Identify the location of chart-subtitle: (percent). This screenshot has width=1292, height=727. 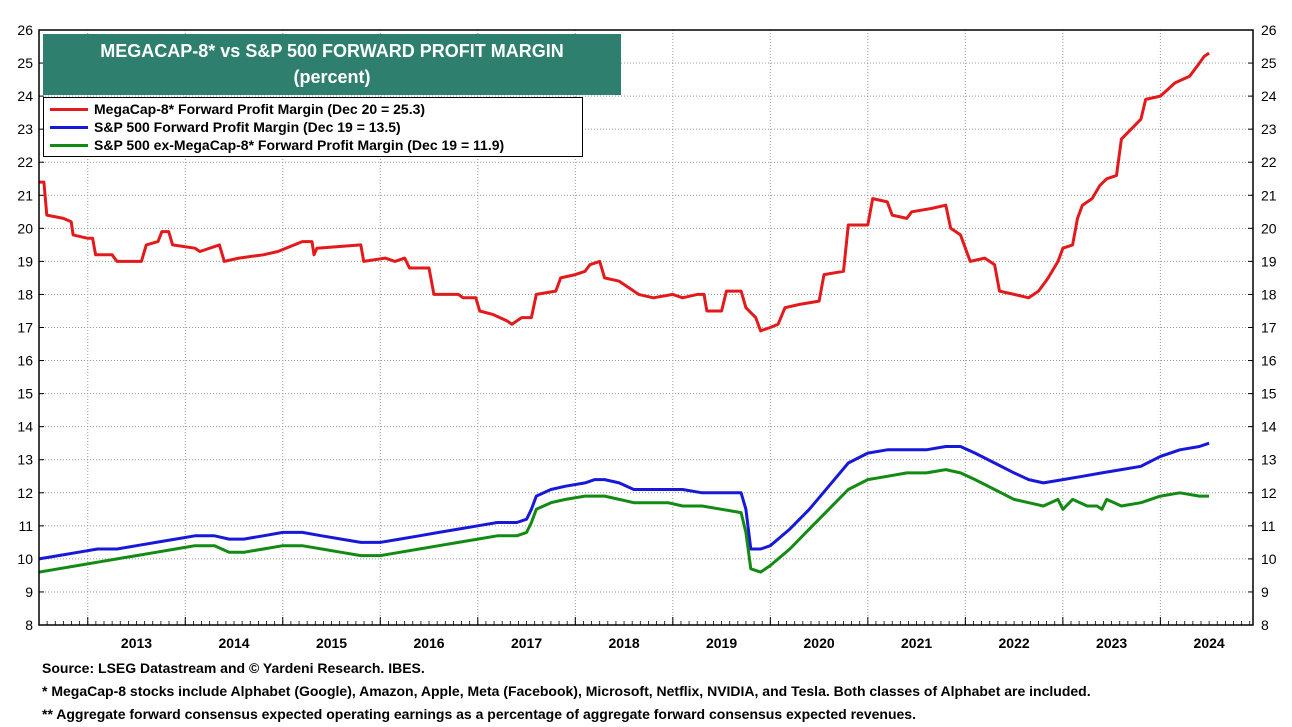
(332, 77).